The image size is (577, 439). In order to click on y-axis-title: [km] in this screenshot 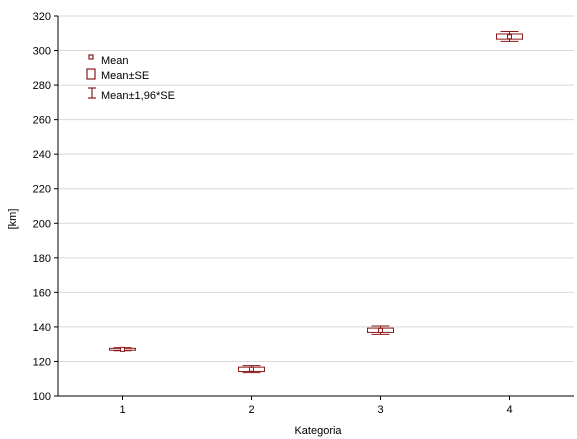, I will do `click(13, 219)`.